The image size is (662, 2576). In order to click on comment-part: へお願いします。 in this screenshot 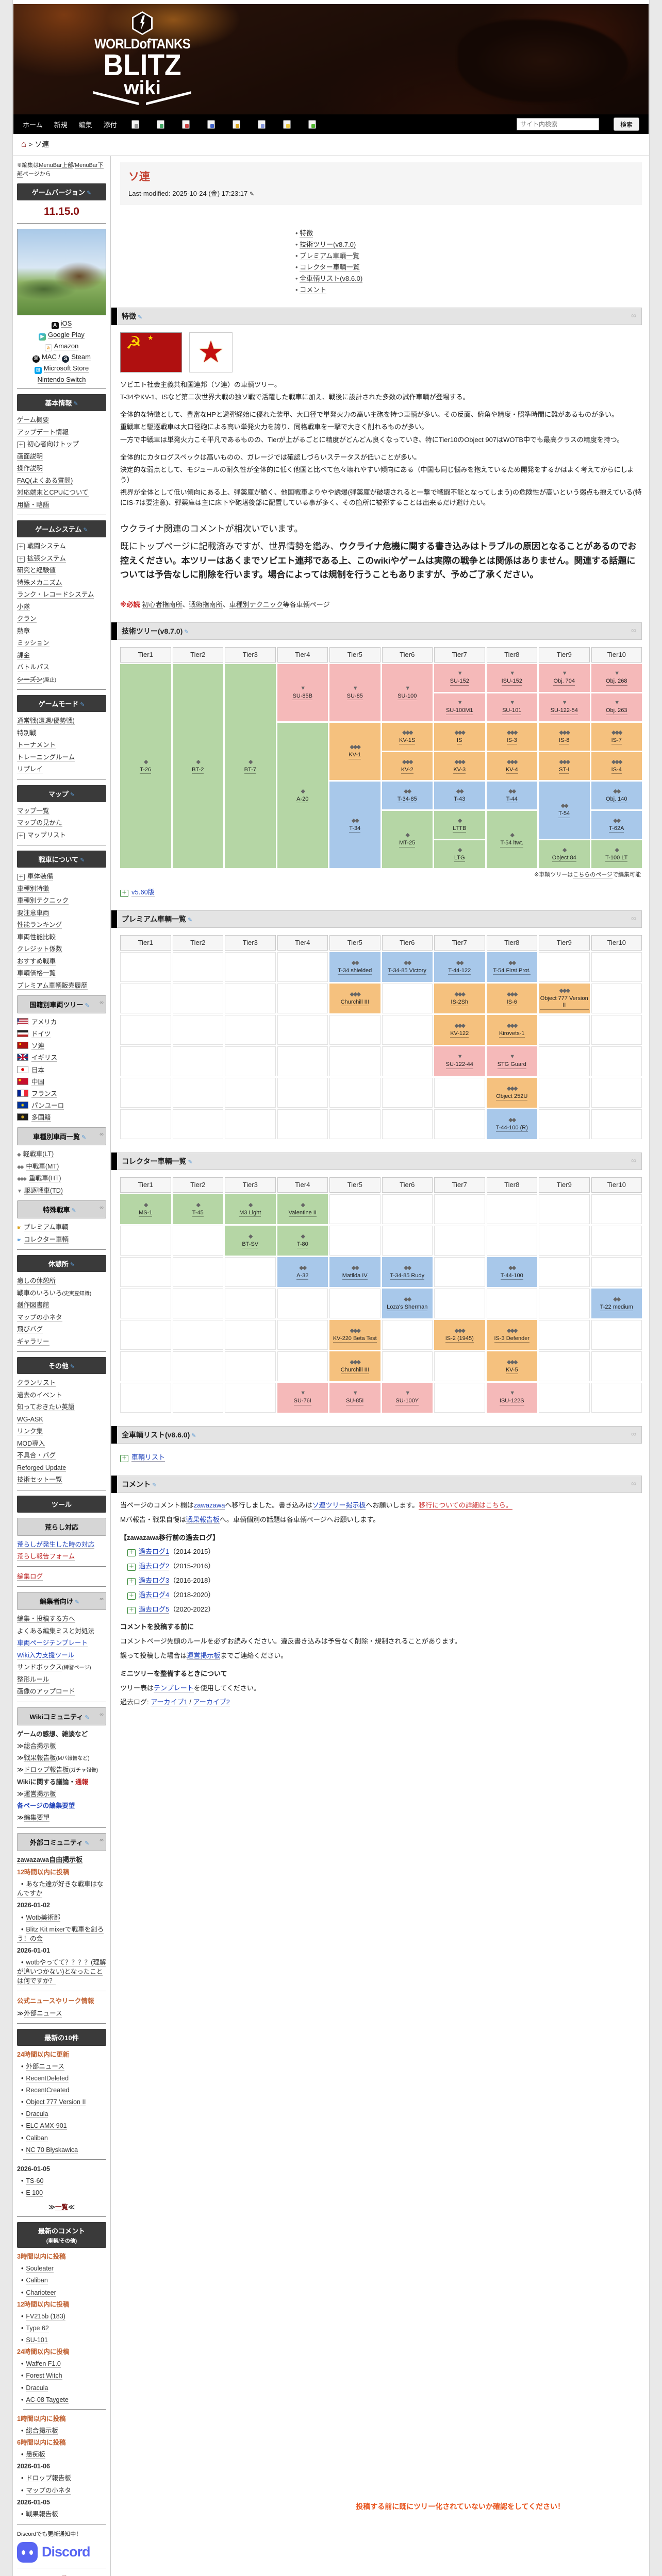, I will do `click(393, 1505)`.